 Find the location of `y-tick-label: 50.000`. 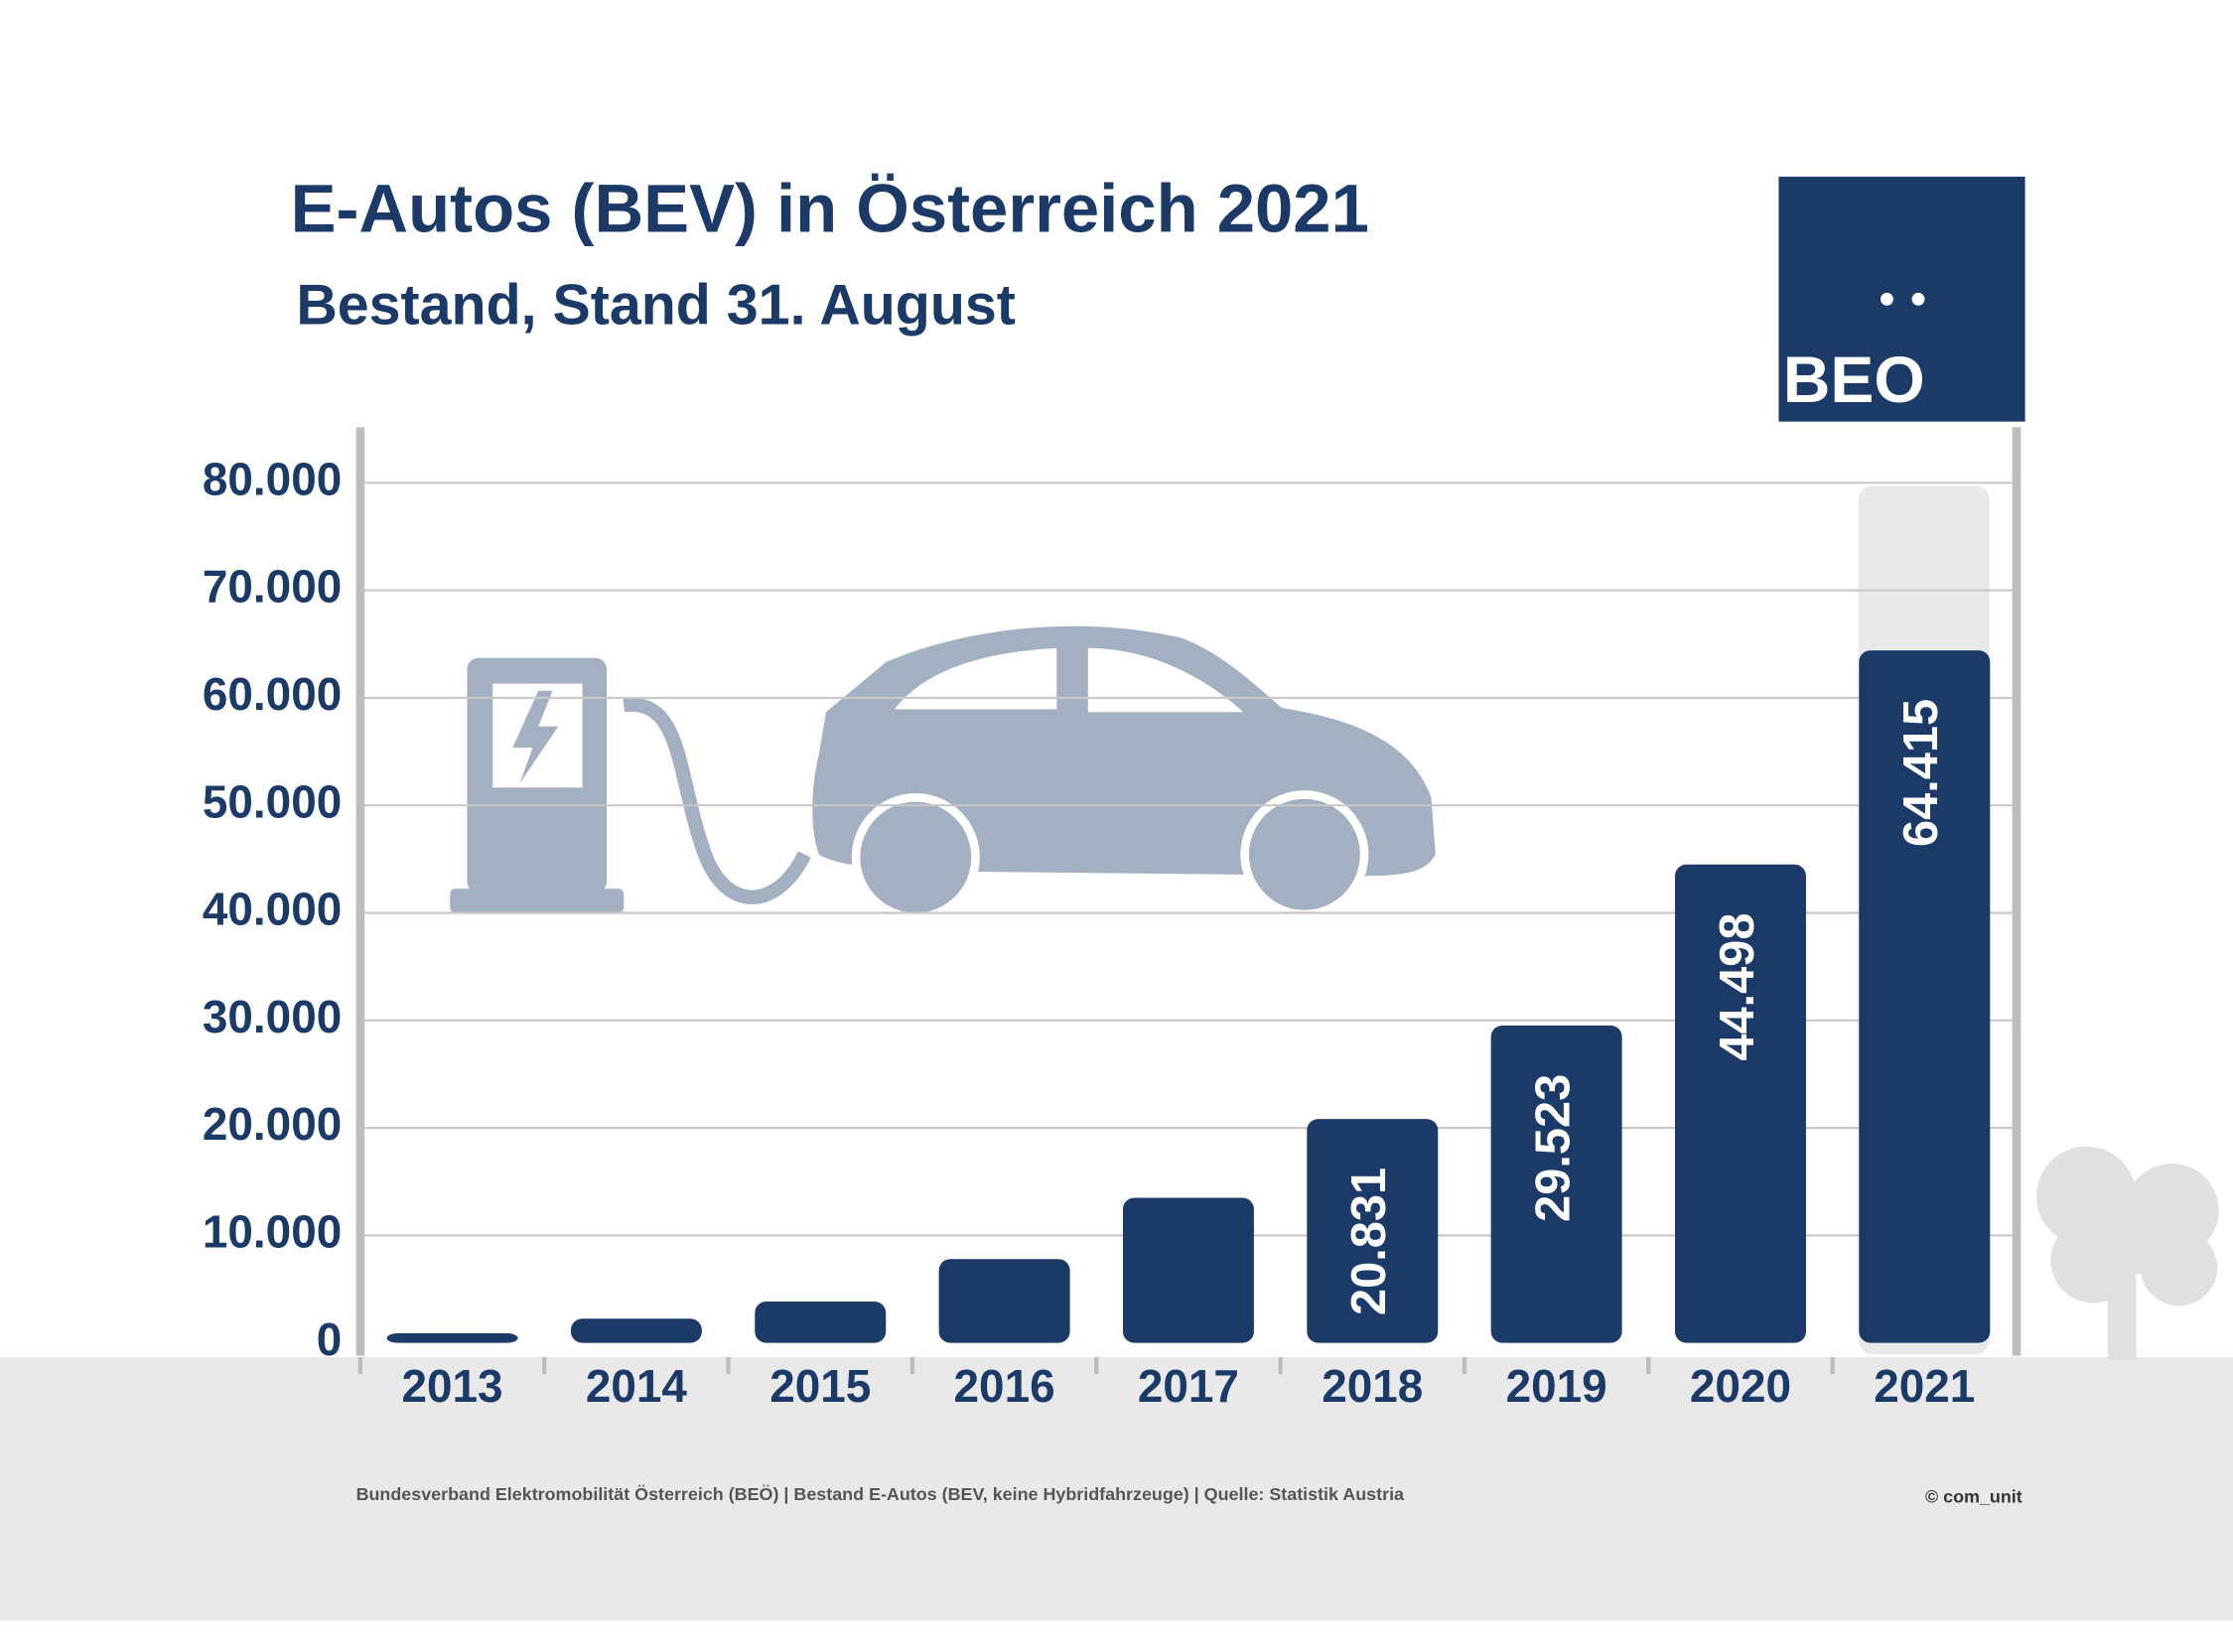

y-tick-label: 50.000 is located at coordinates (272, 801).